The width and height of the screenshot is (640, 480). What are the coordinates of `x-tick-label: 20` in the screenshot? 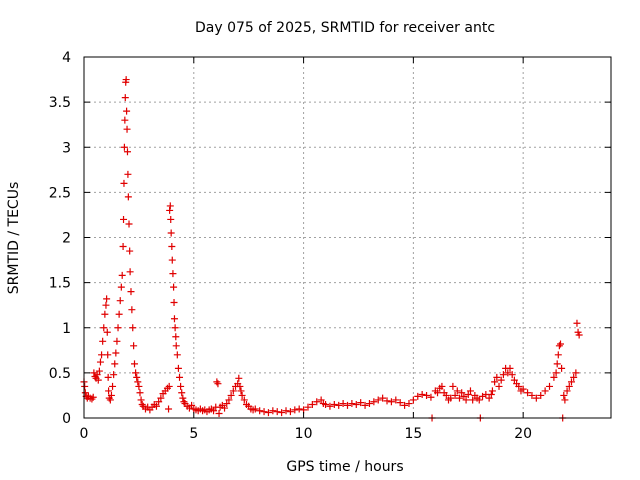 It's located at (523, 434).